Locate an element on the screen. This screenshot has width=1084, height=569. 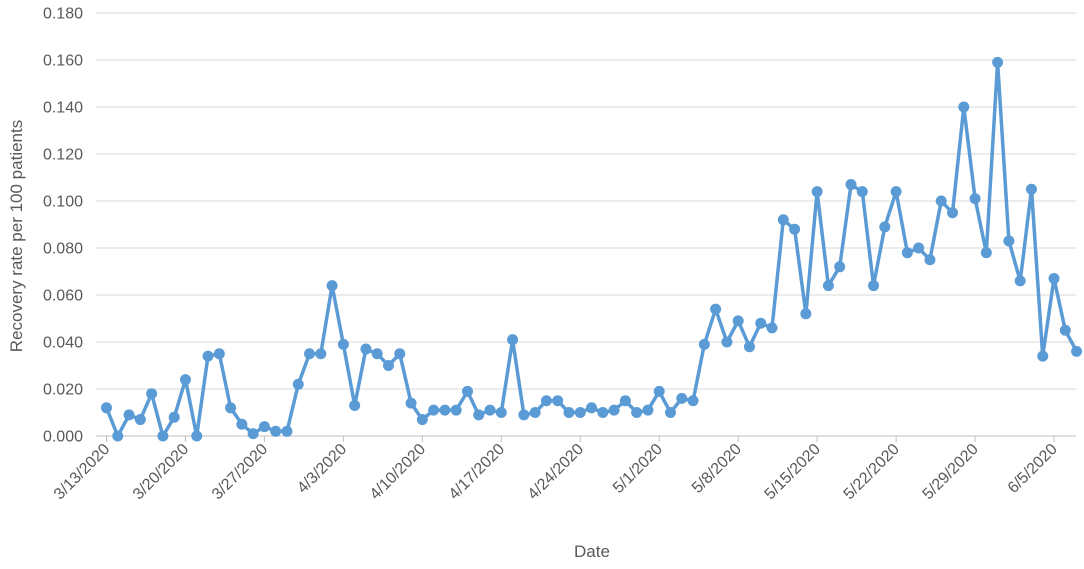
x-tick-label: 4/10/2020 is located at coordinates (398, 472).